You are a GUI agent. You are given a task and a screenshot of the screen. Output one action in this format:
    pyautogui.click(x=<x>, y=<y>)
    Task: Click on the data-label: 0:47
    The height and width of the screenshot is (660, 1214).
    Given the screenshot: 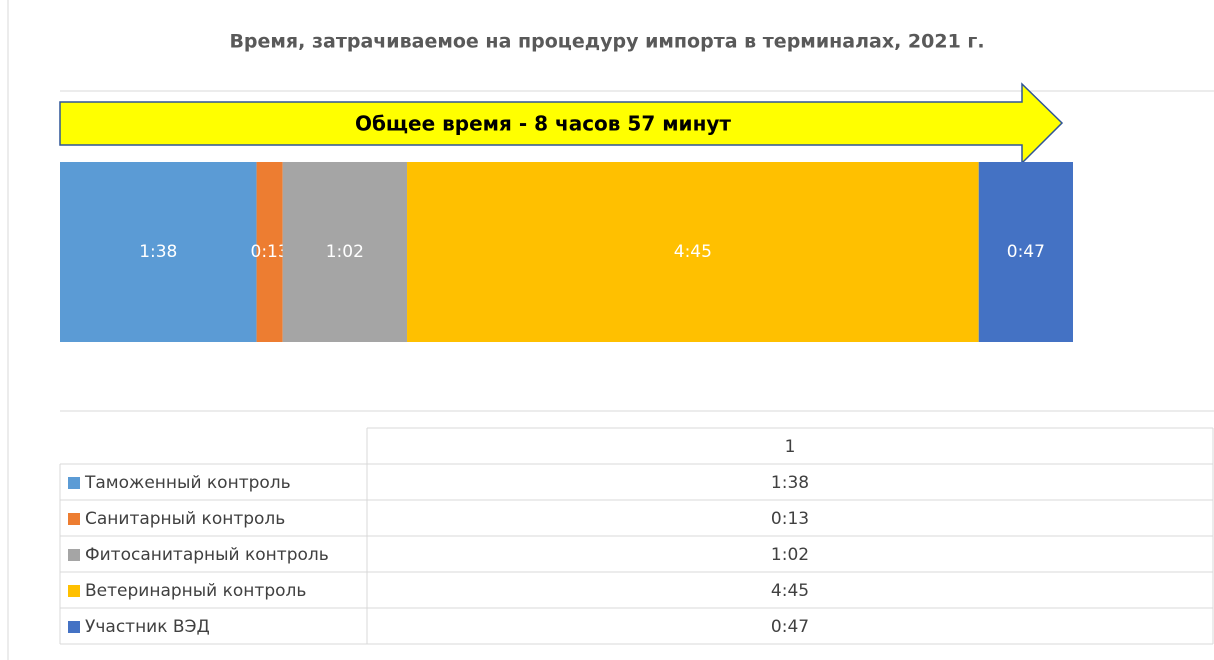 What is the action you would take?
    pyautogui.click(x=1026, y=252)
    